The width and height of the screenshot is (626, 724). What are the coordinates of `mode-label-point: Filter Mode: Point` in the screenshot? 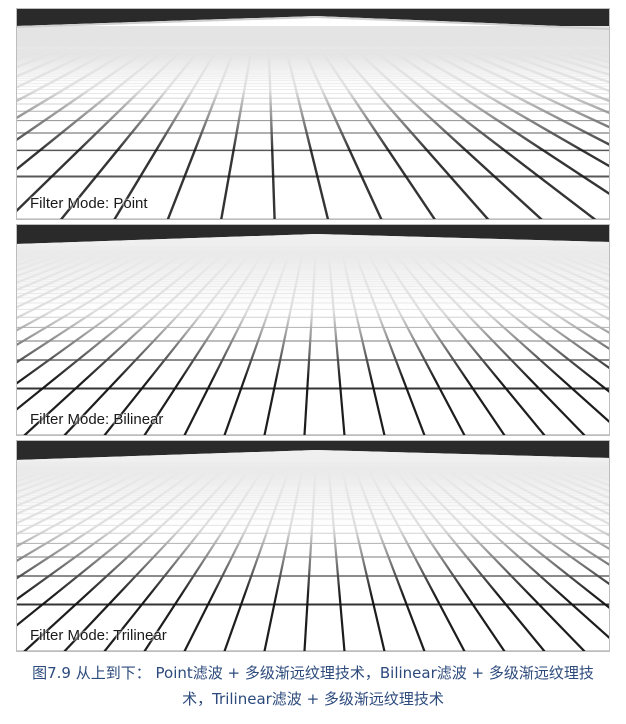 It's located at (89, 203).